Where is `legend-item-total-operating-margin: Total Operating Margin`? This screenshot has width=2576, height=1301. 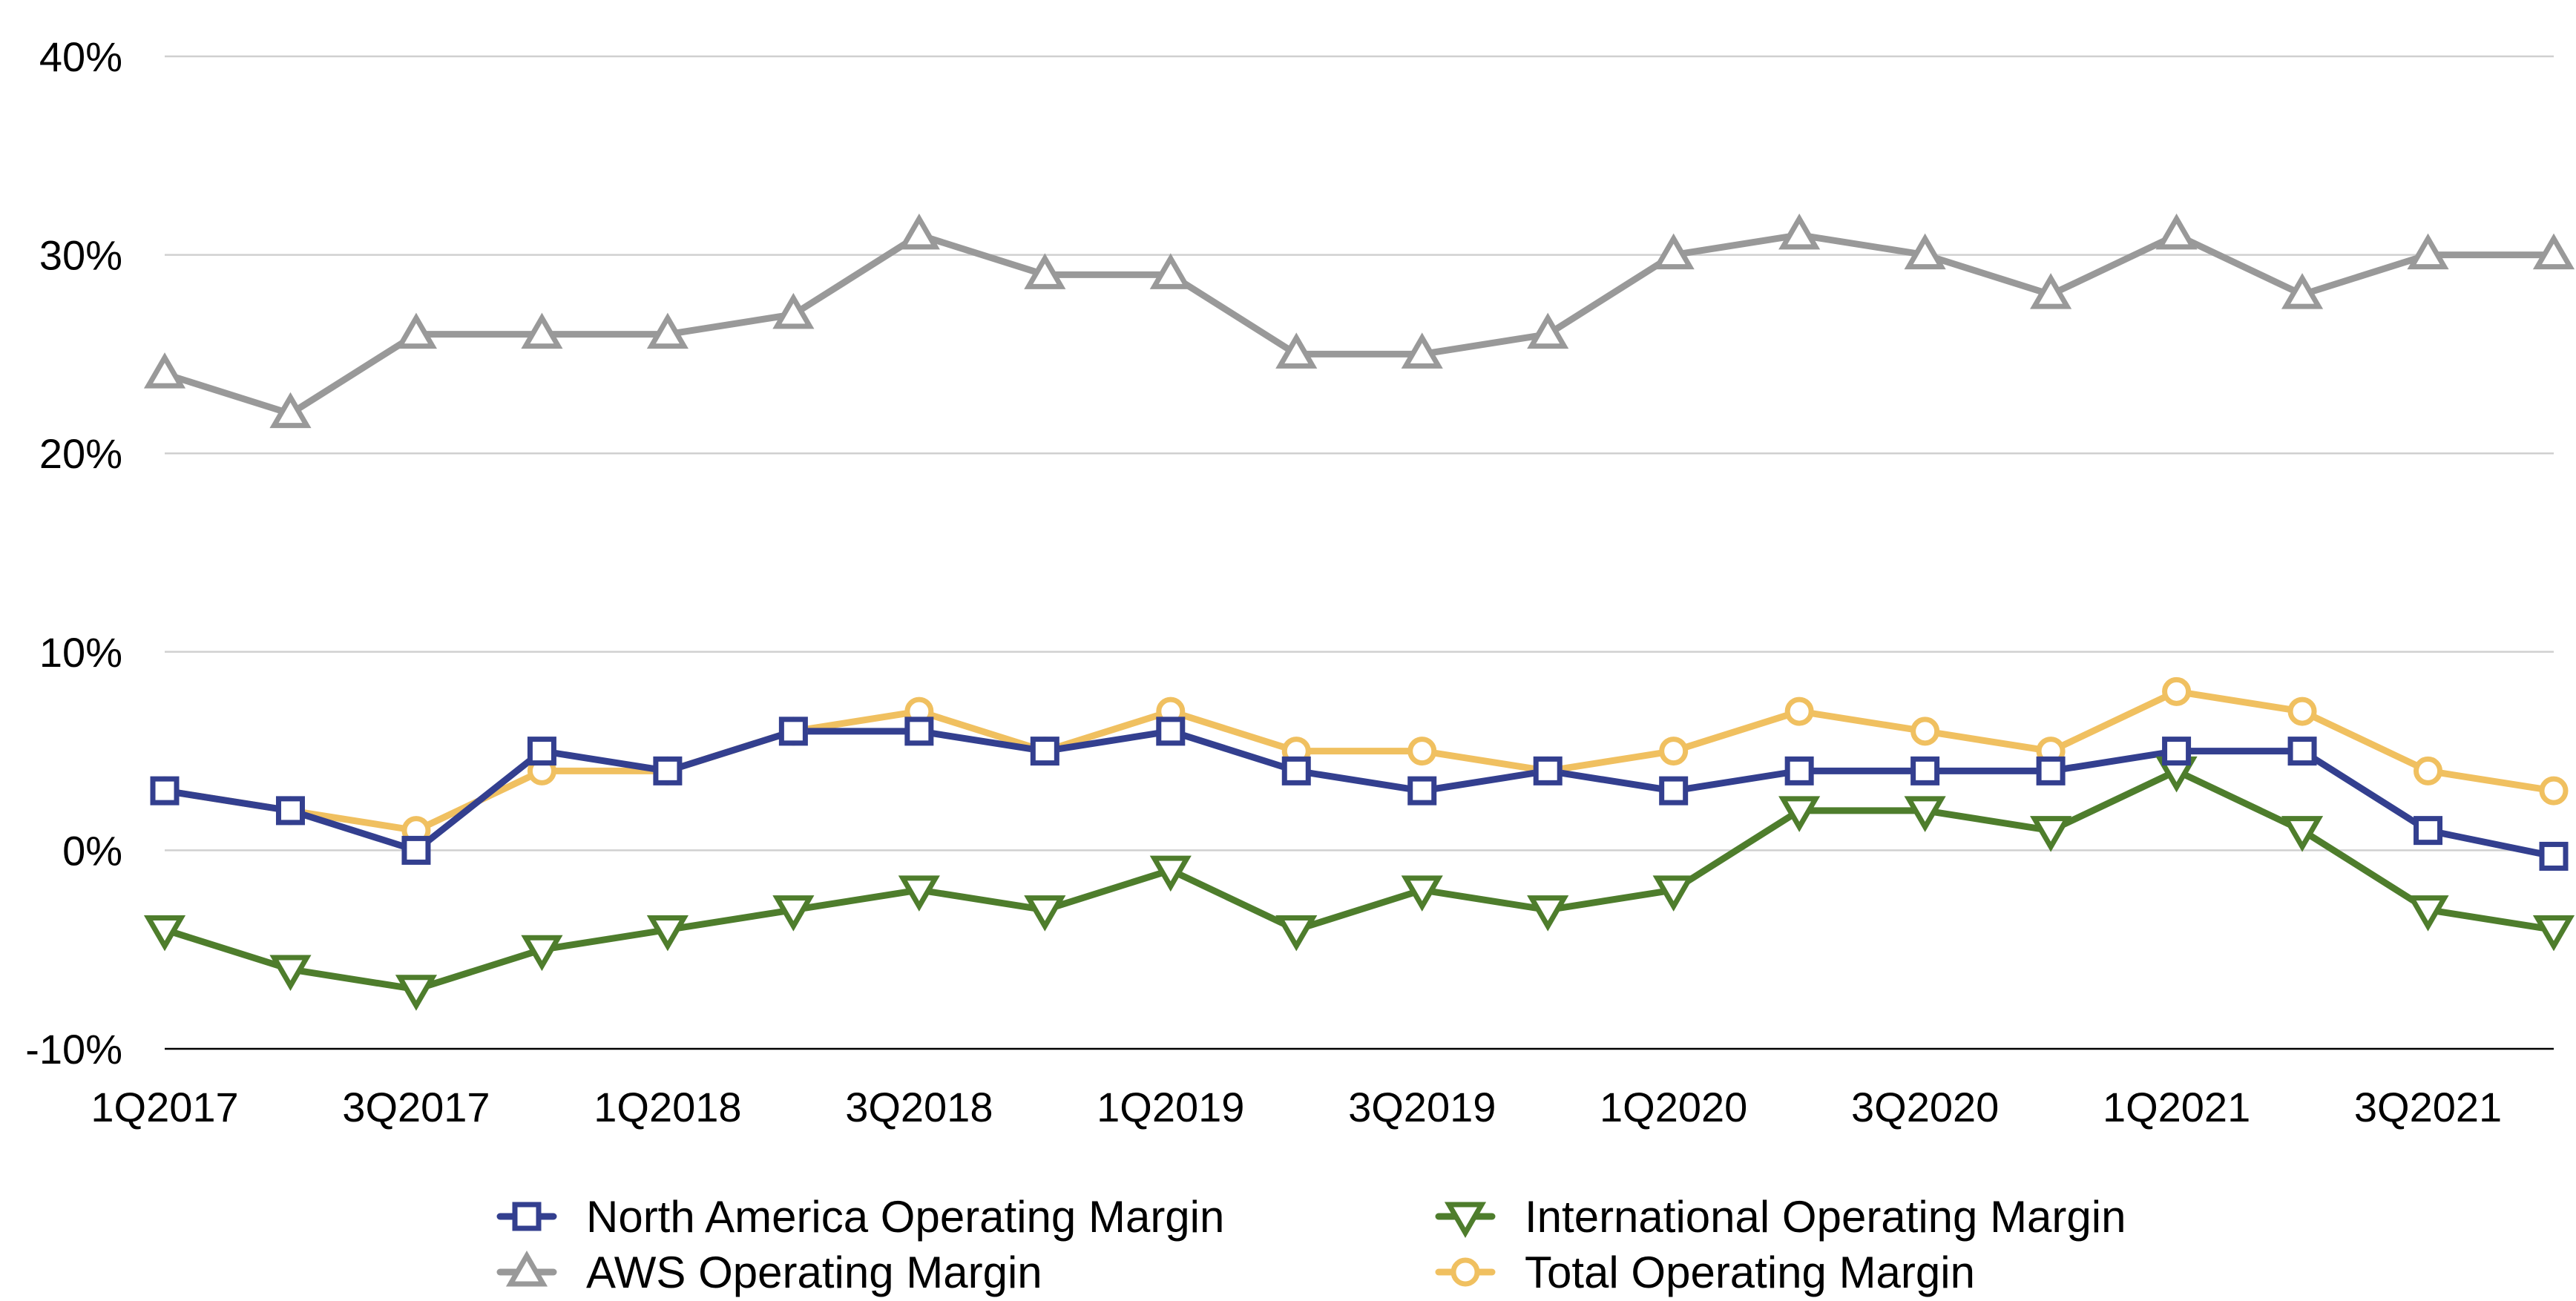 legend-item-total-operating-margin: Total Operating Margin is located at coordinates (1705, 1272).